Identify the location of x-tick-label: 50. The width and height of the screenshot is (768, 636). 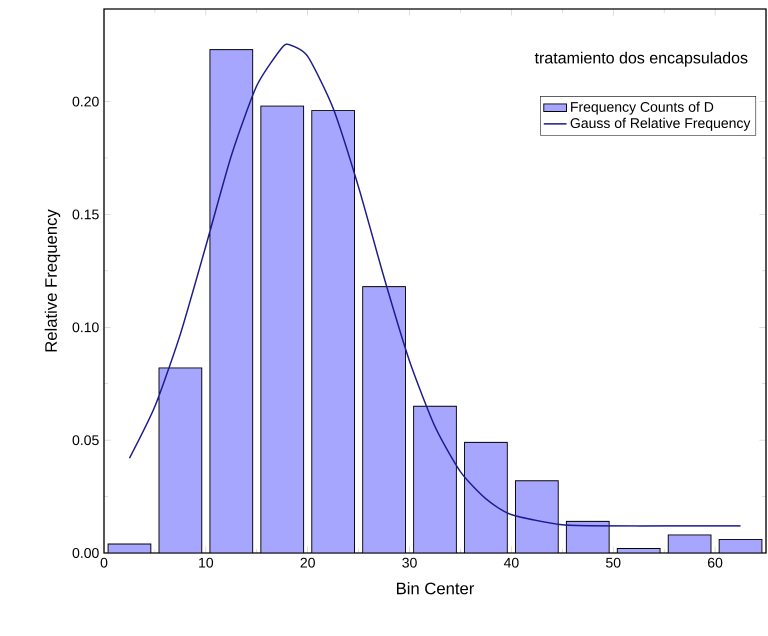
(613, 563).